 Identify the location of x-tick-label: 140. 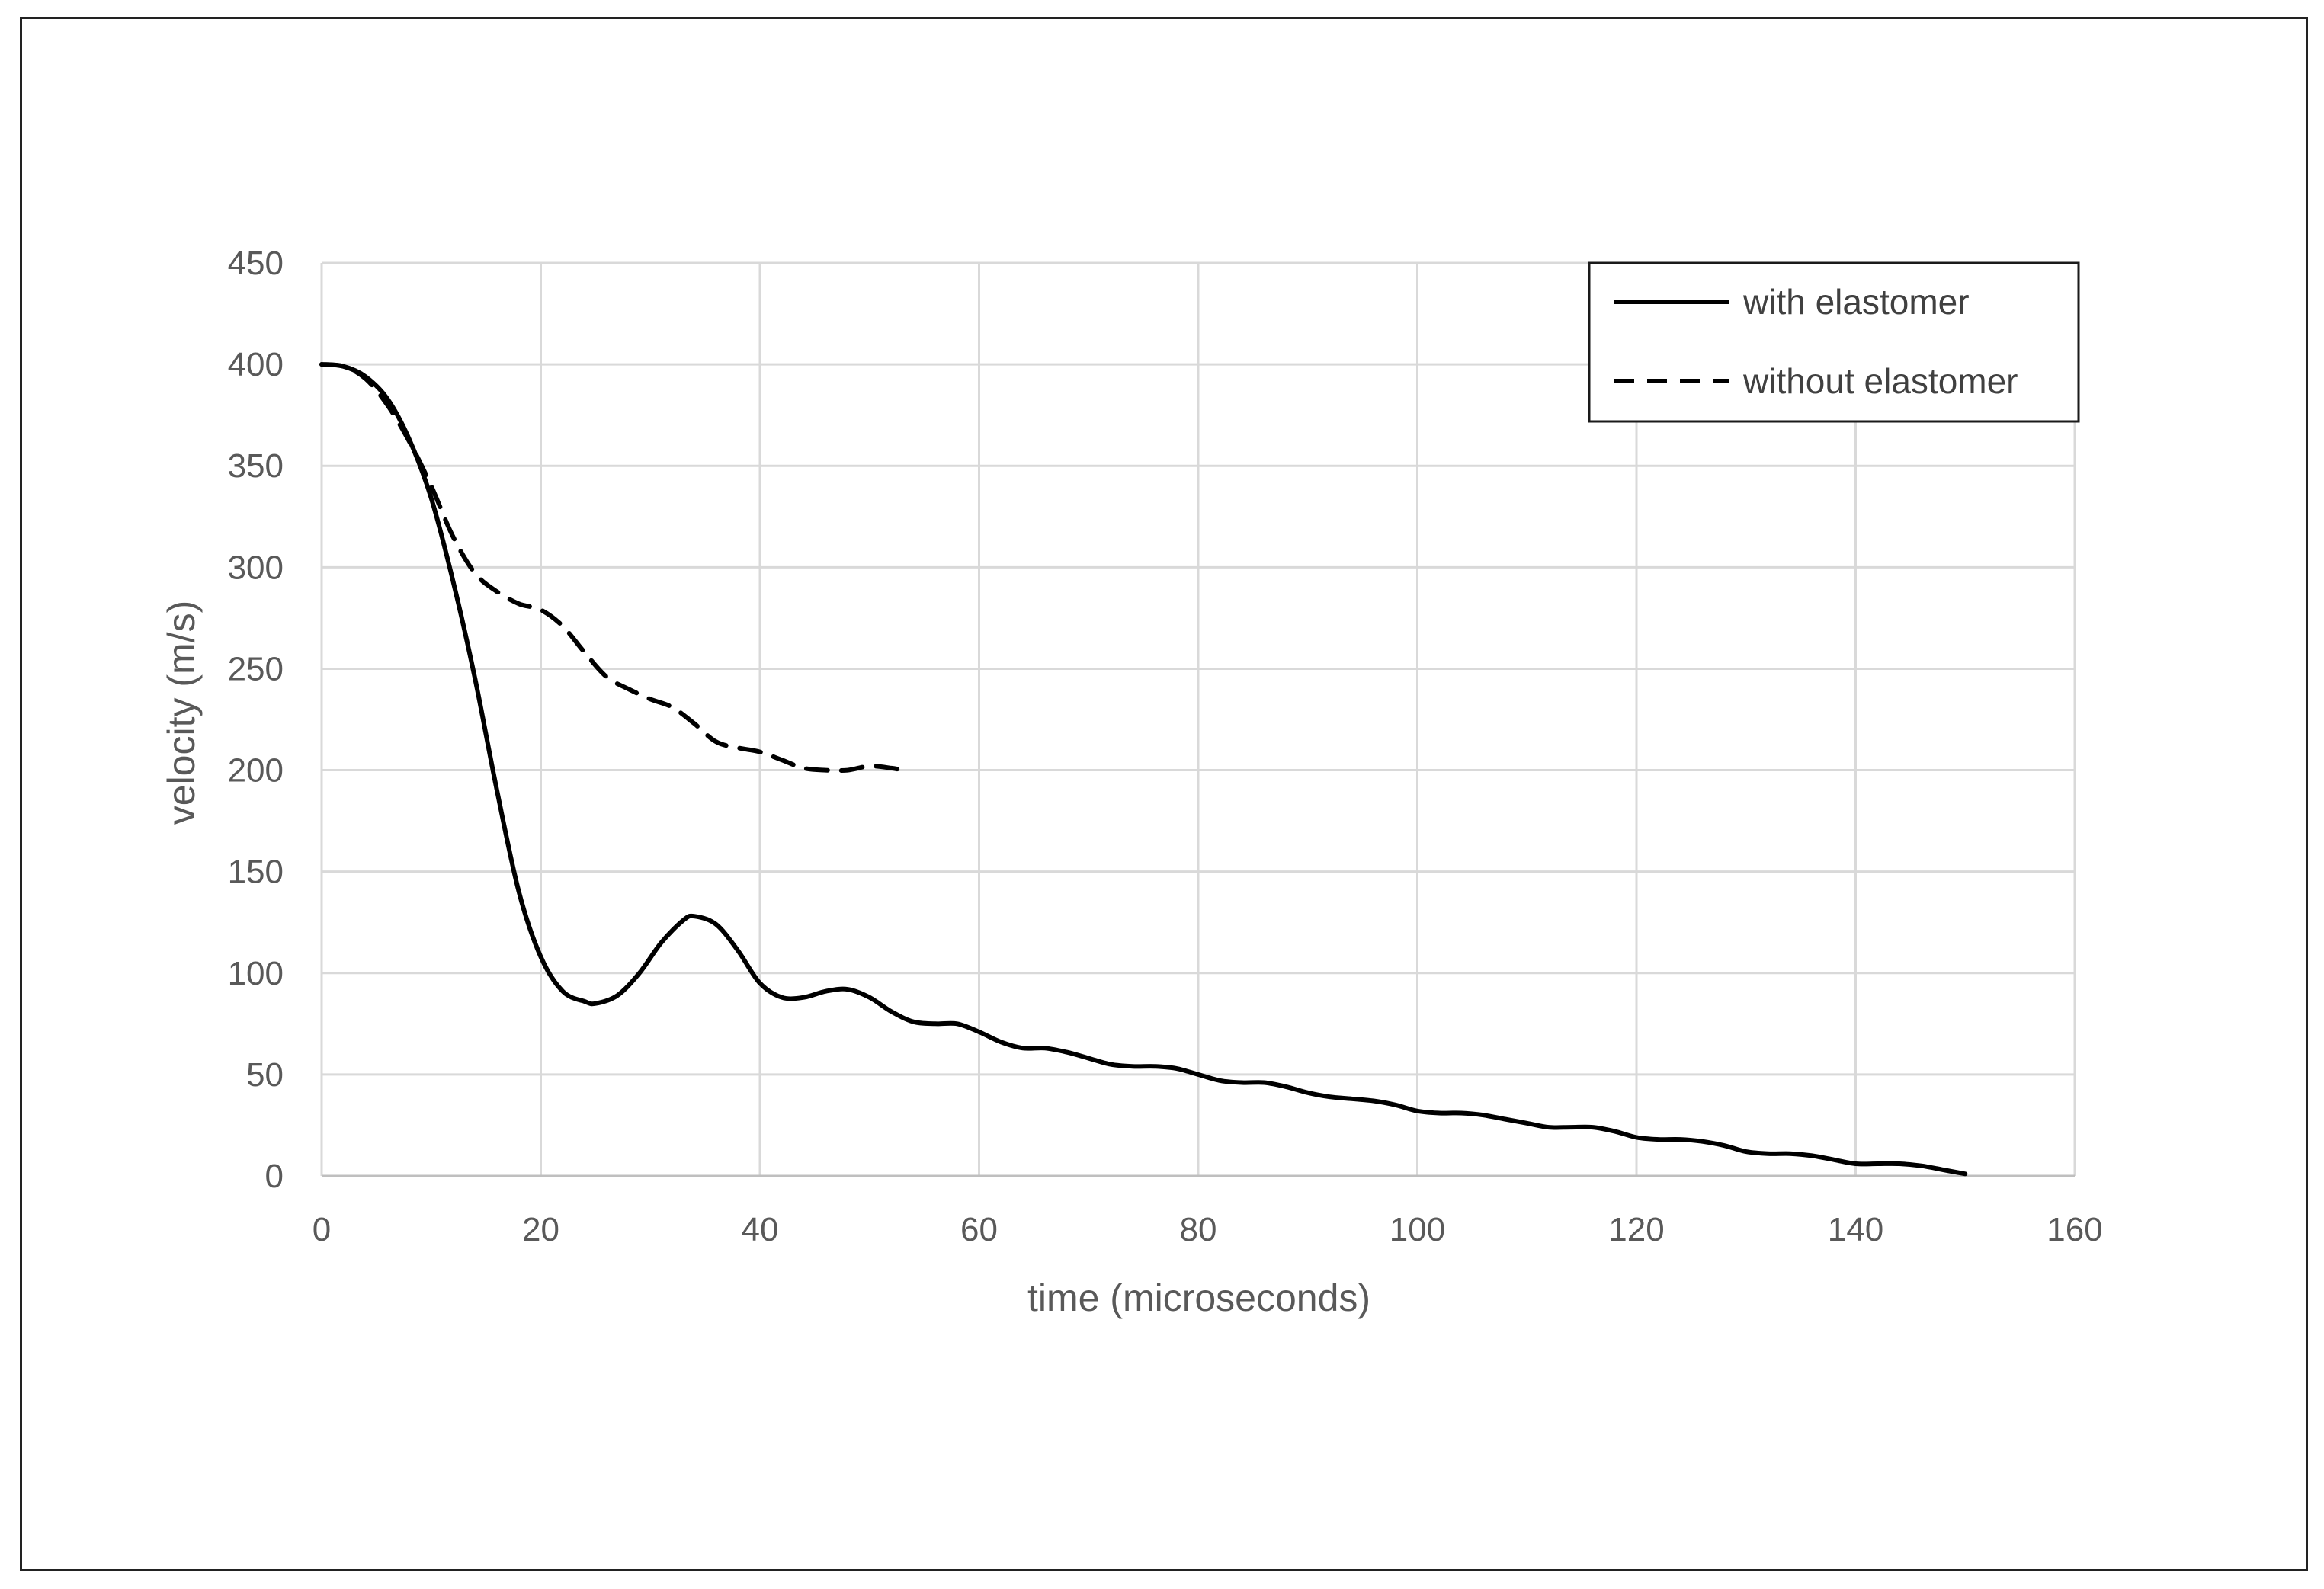
(1855, 1229).